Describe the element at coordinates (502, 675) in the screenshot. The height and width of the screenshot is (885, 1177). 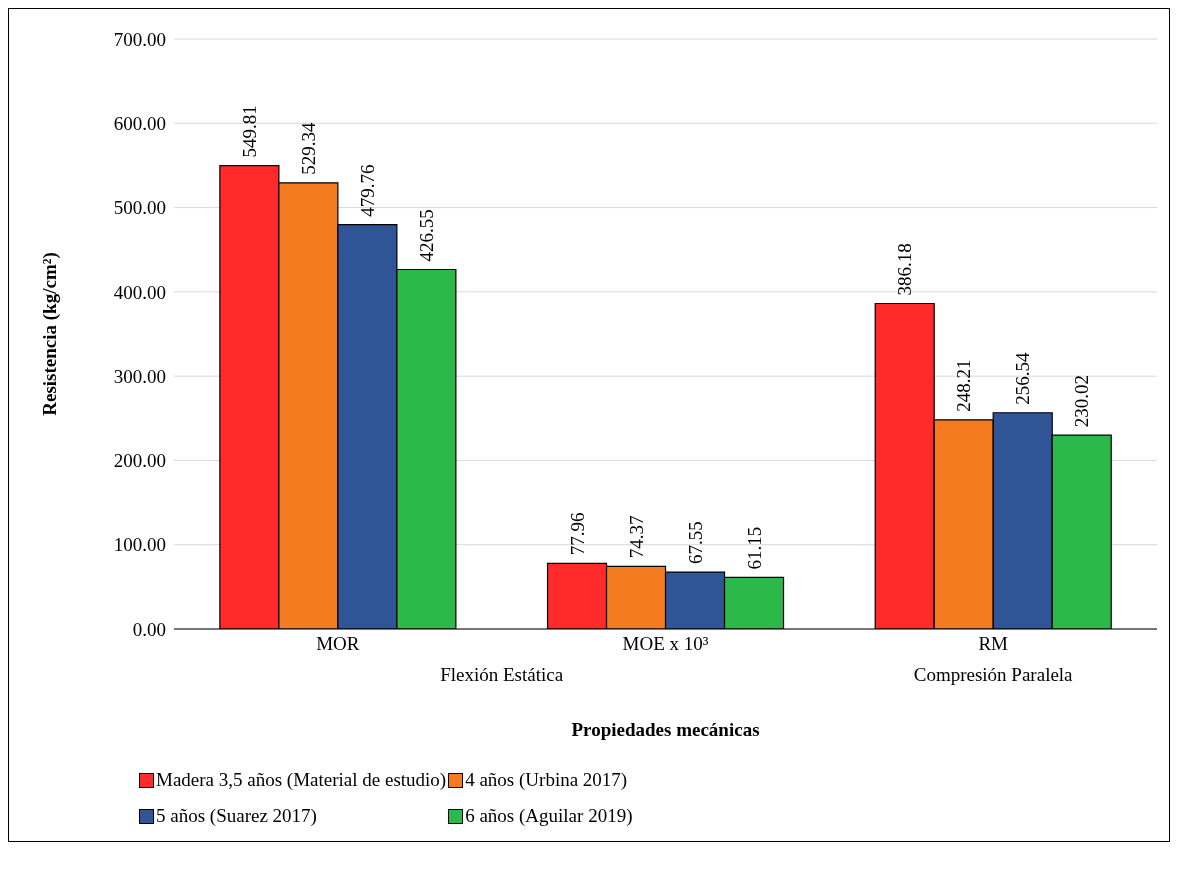
I see `text: Flexión Estática` at that location.